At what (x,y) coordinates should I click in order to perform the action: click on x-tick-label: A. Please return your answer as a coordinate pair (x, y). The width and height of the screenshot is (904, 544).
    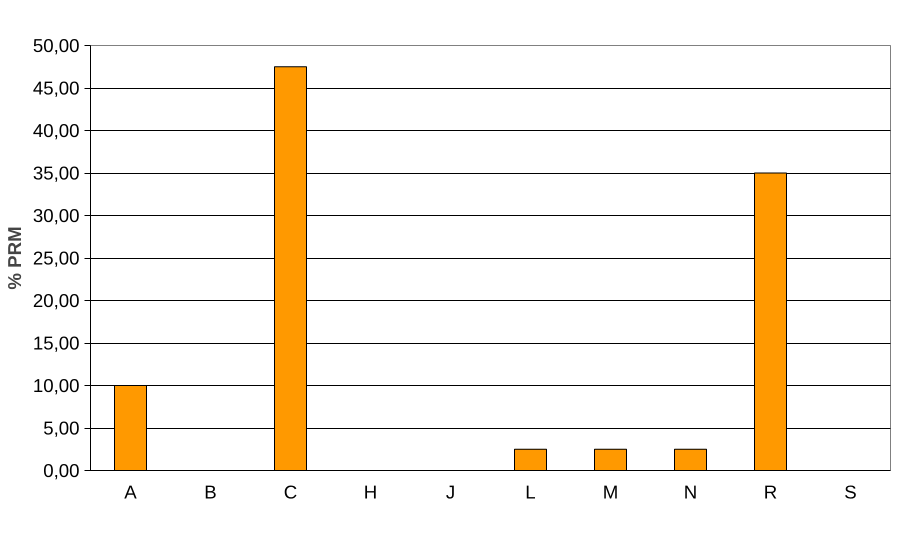
    Looking at the image, I should click on (131, 492).